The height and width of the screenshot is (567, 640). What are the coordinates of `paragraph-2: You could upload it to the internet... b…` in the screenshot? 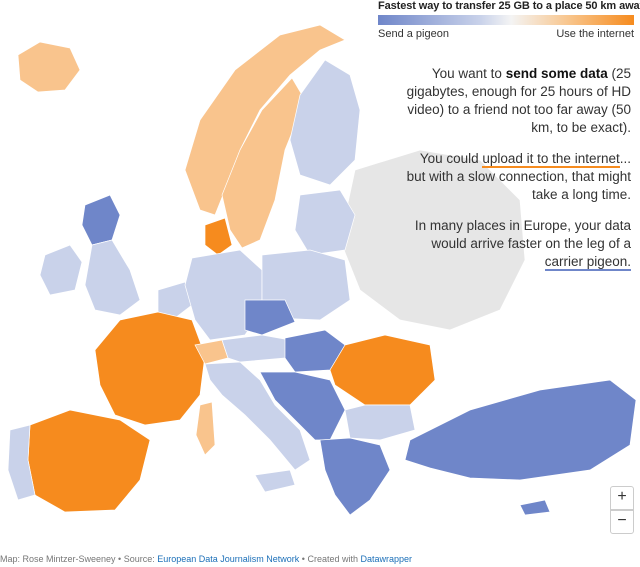 It's located at (516, 177).